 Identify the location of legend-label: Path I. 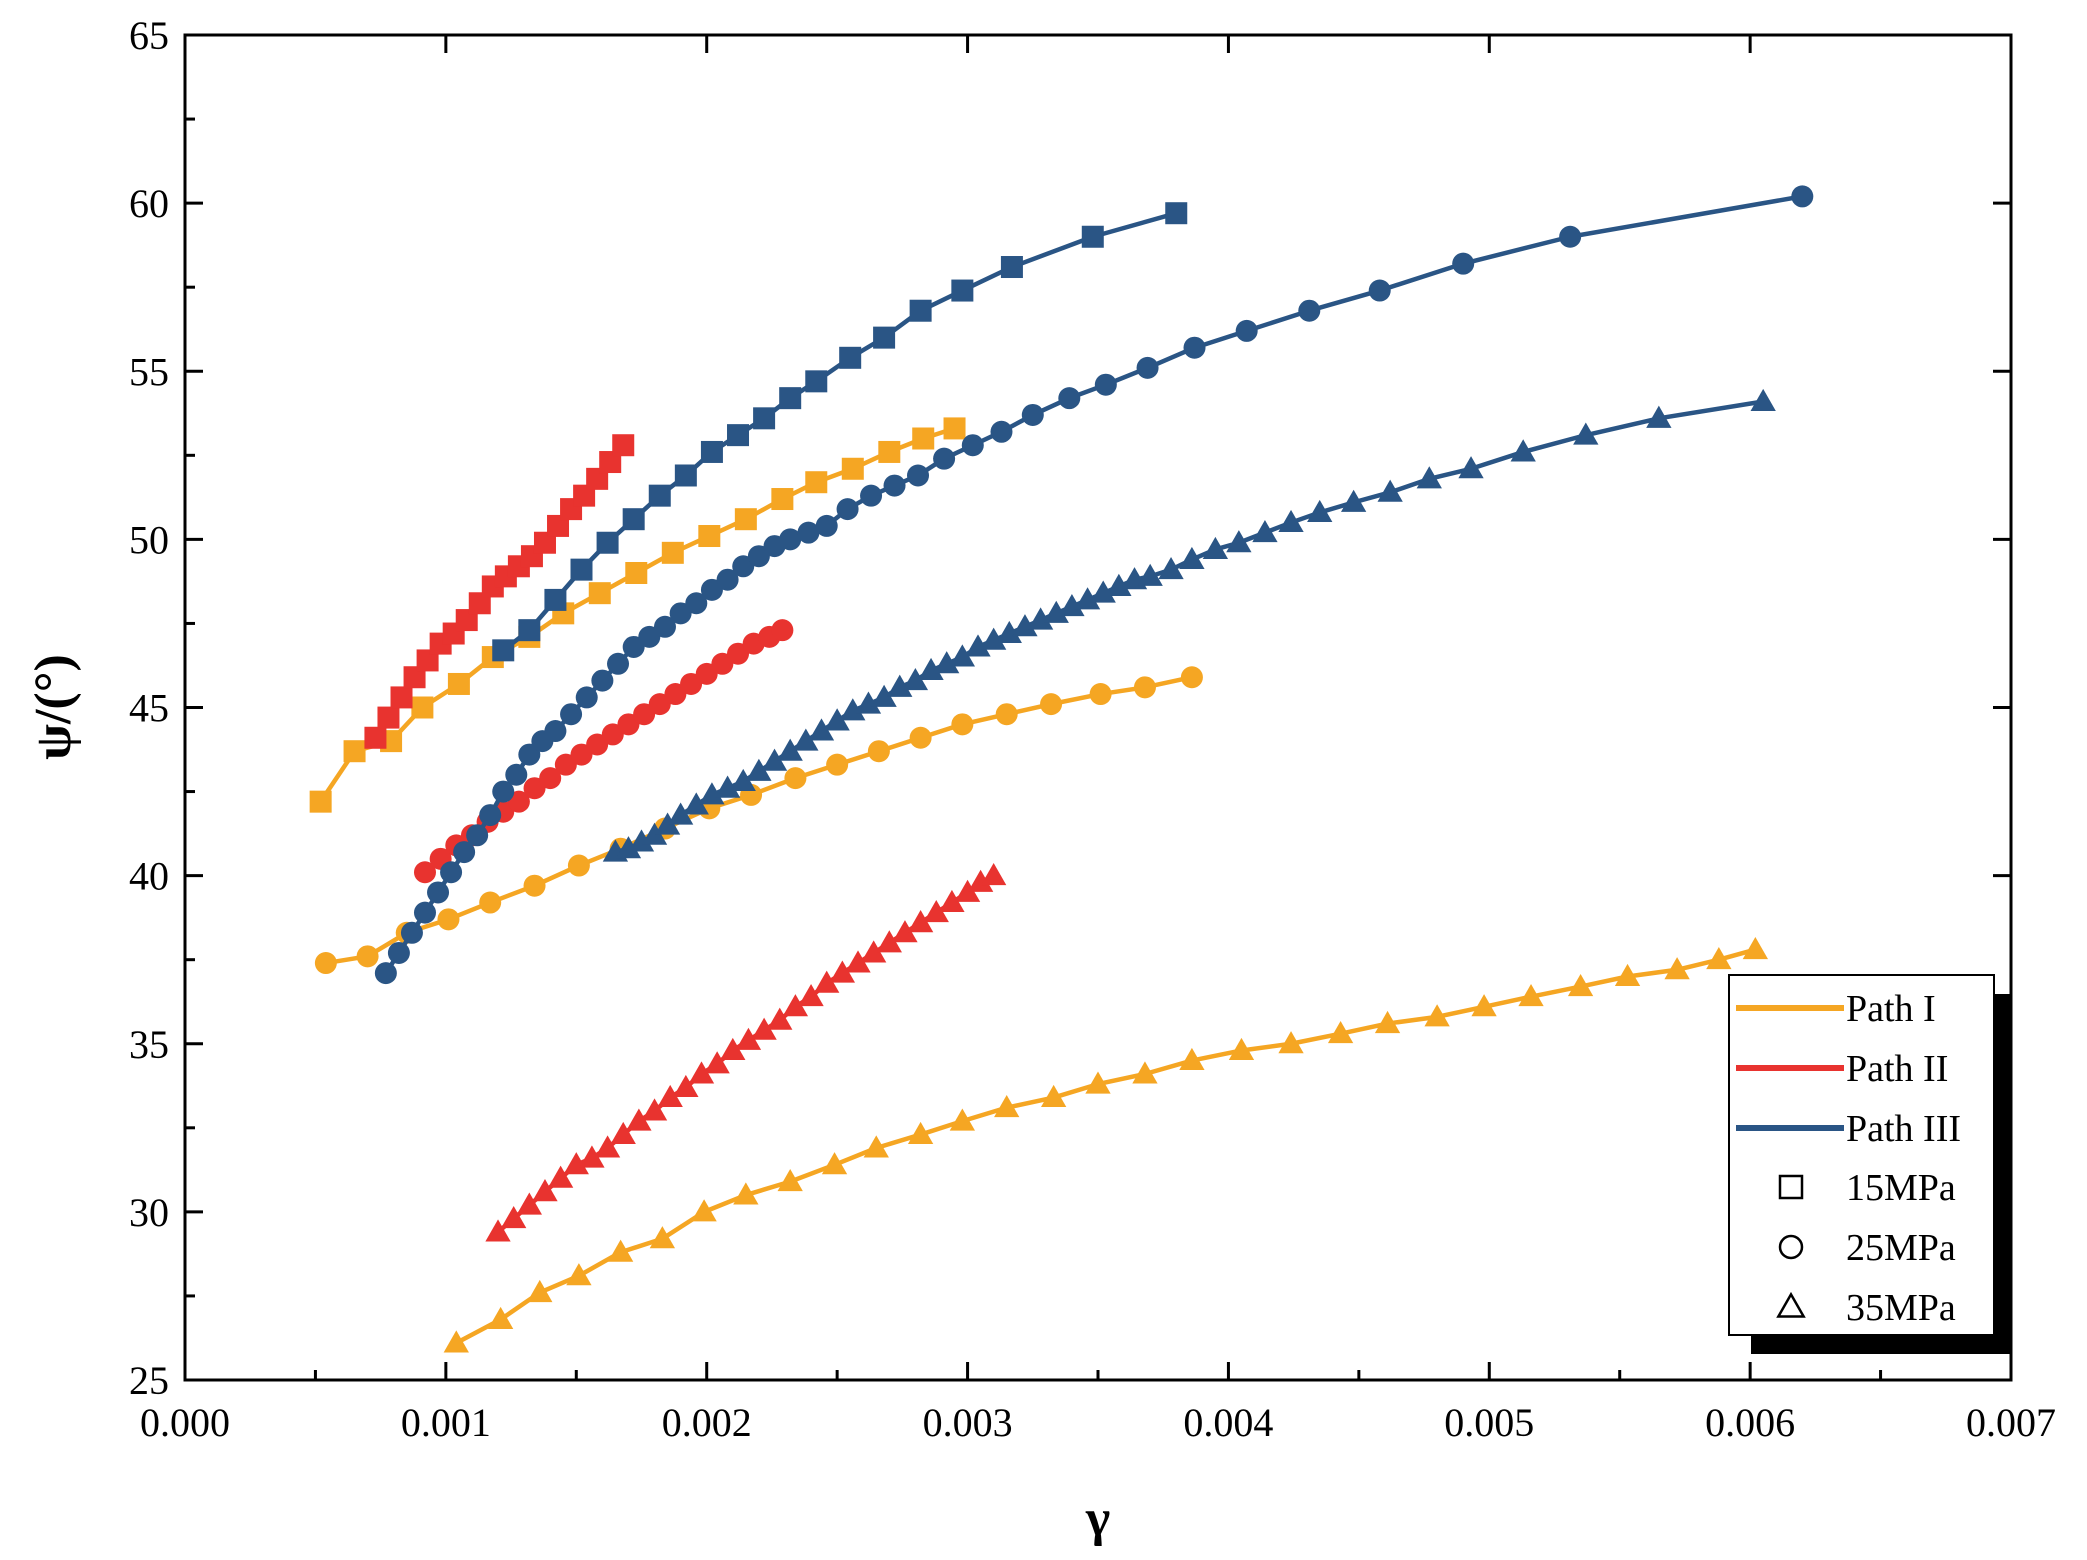
(1891, 1009).